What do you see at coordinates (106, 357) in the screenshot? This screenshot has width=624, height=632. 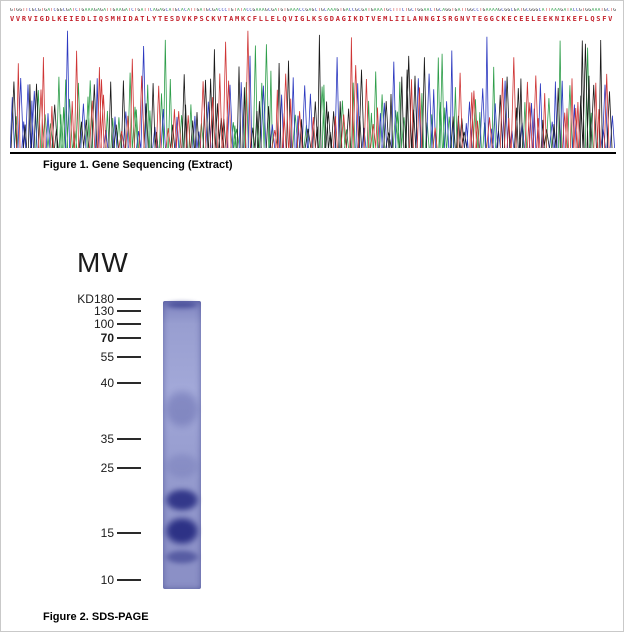 I see `mw-marker-55: 55` at bounding box center [106, 357].